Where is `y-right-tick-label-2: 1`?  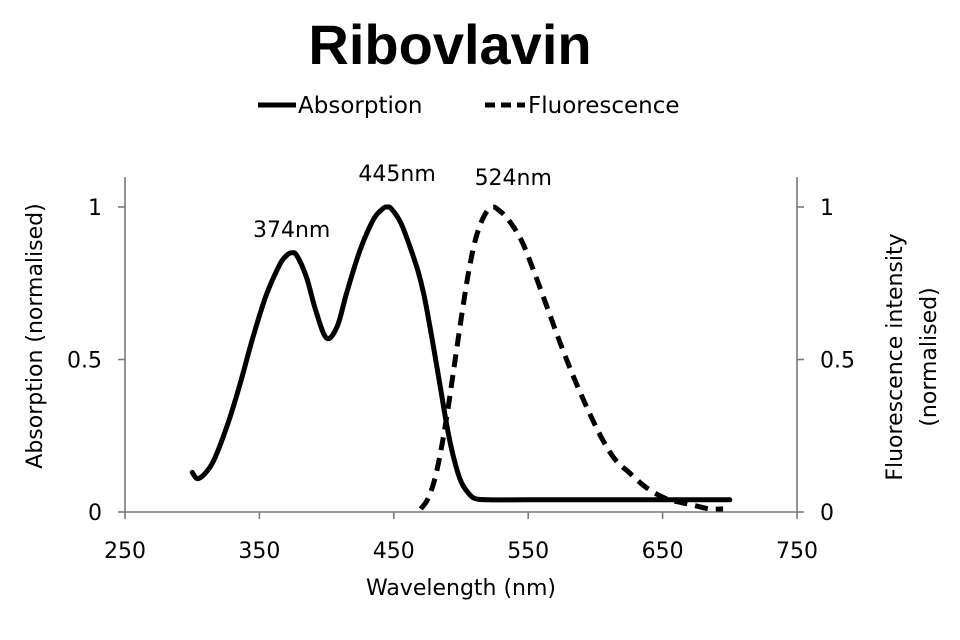 y-right-tick-label-2: 1 is located at coordinates (827, 208).